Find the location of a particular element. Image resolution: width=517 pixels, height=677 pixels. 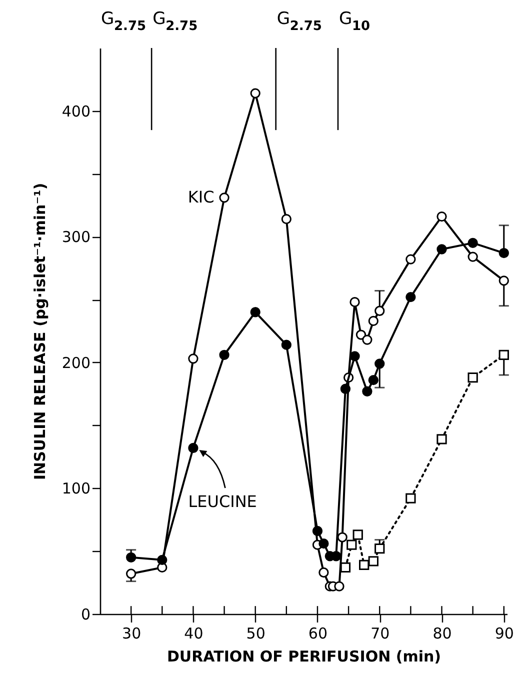

annotation: KIC is located at coordinates (201, 197).